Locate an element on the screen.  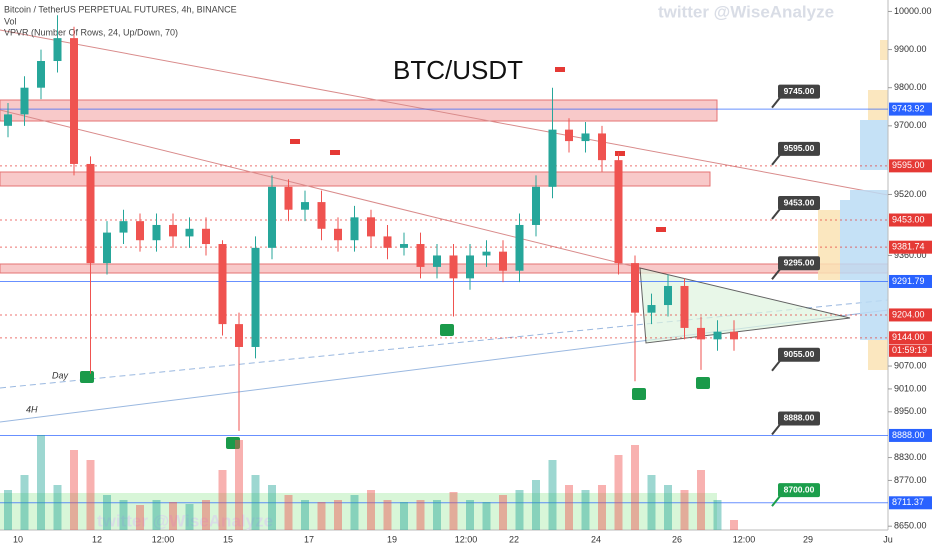
hammers is located at coordinates (478, 149).